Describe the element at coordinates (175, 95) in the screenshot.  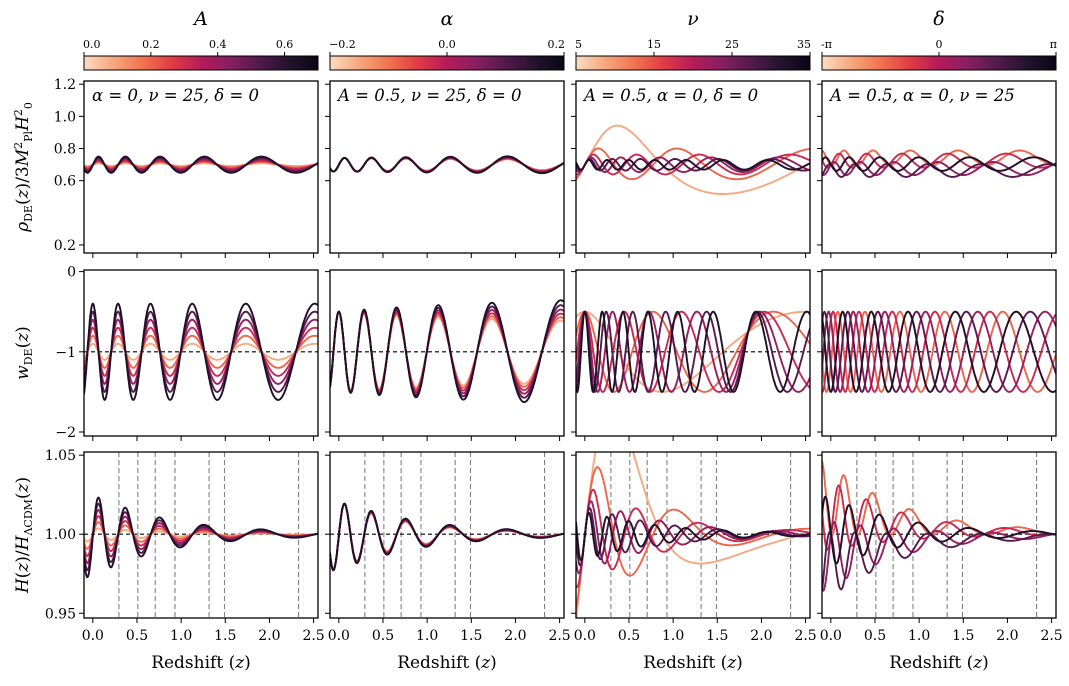
I see `panel-annotation: α = 0, ν = 25, δ = 0` at that location.